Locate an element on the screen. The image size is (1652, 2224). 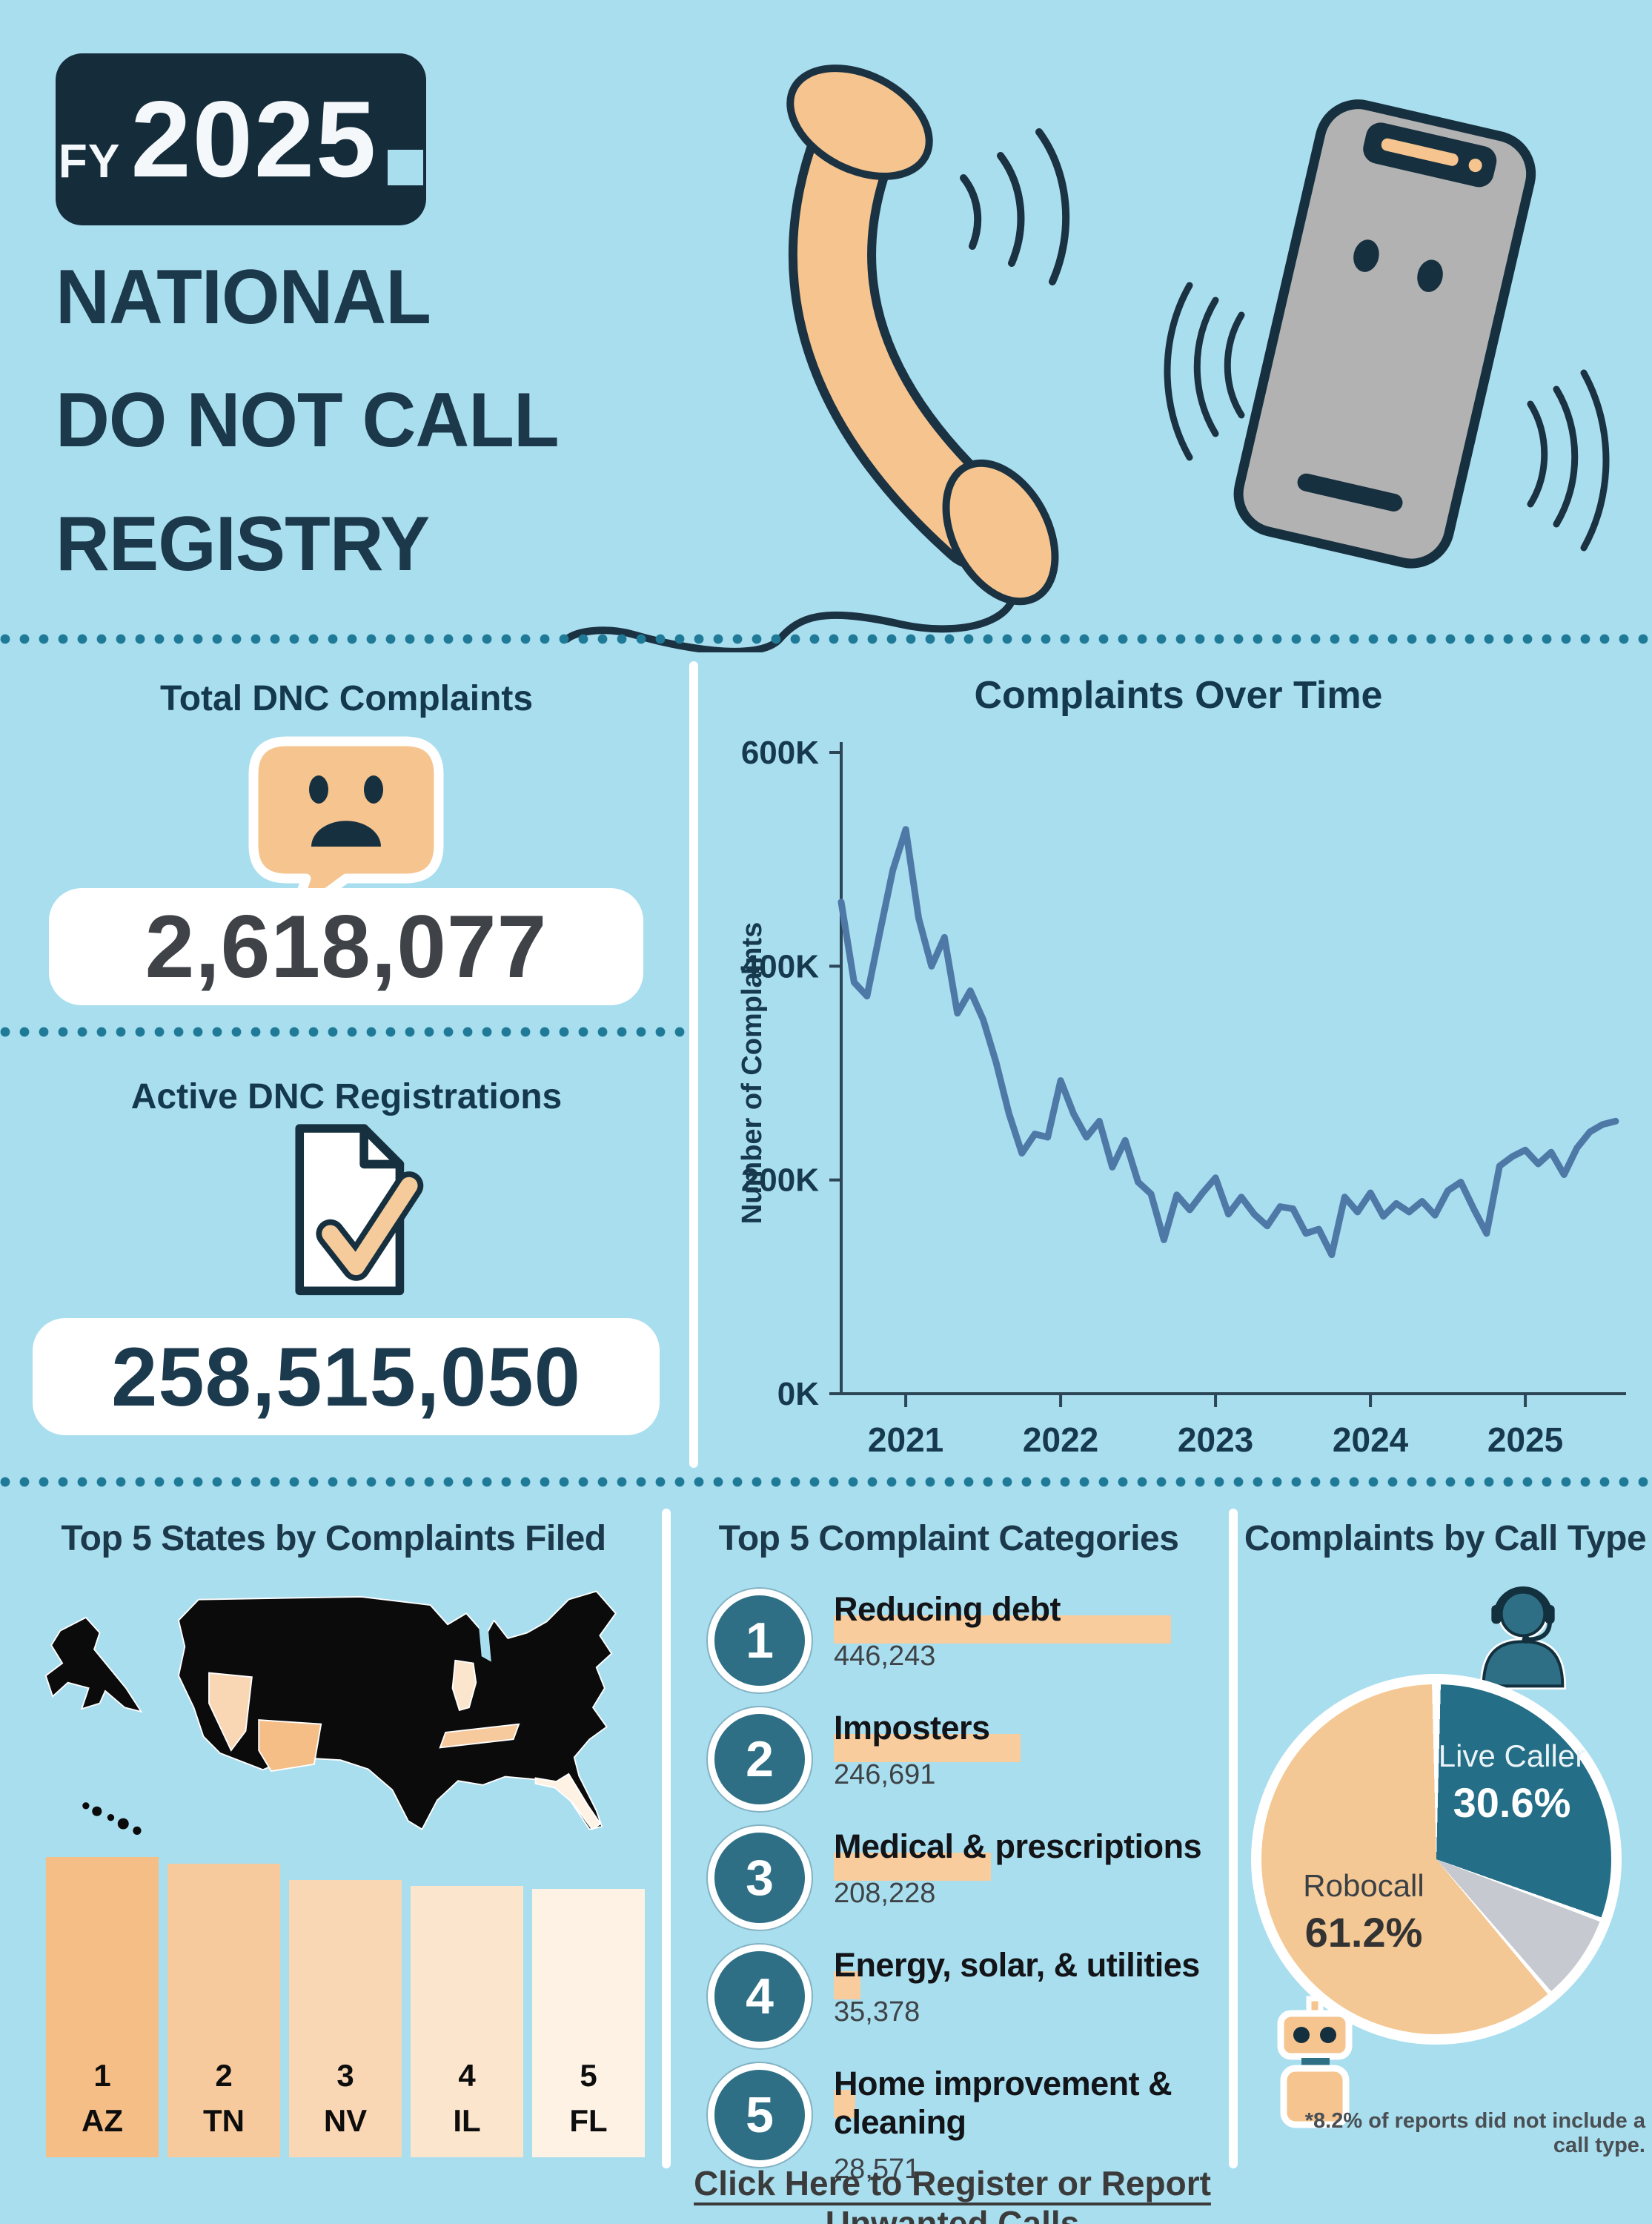
category-row-1: 1 Reducing debt 446,243 is located at coordinates (960, 1638).